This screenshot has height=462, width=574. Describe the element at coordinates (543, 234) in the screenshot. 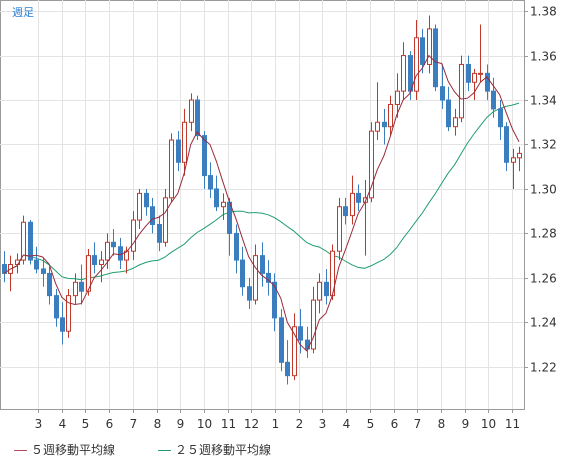

I see `y-tick-label: 1.28` at that location.